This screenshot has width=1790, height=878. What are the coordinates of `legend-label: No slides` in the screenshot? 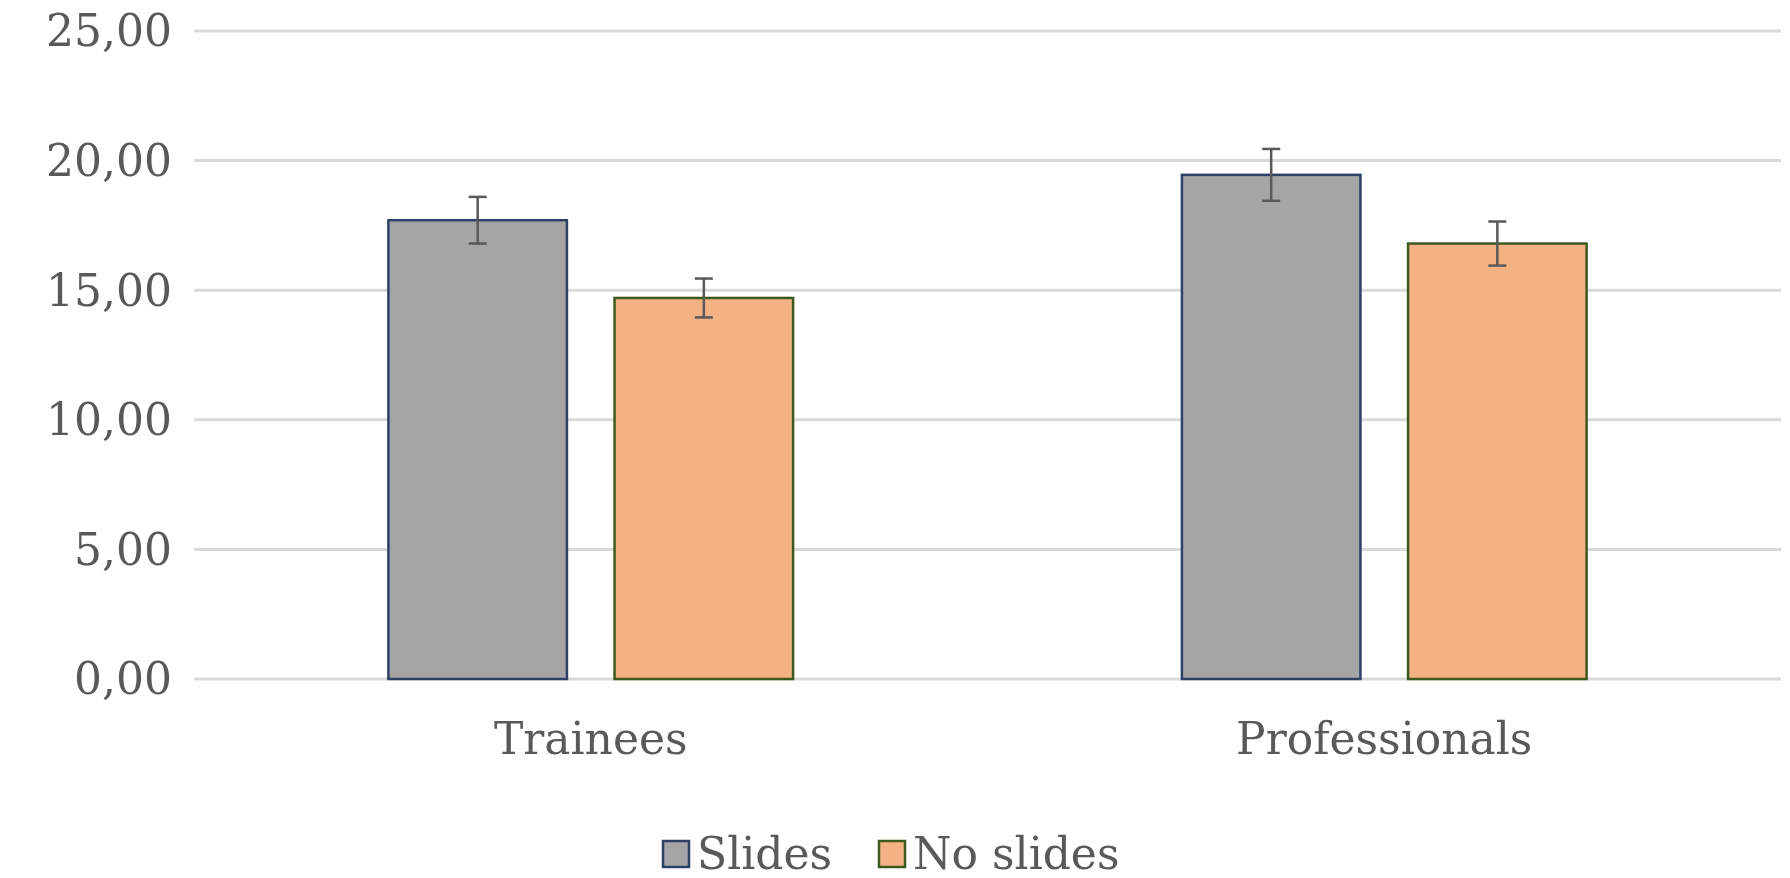 It's located at (1016, 853).